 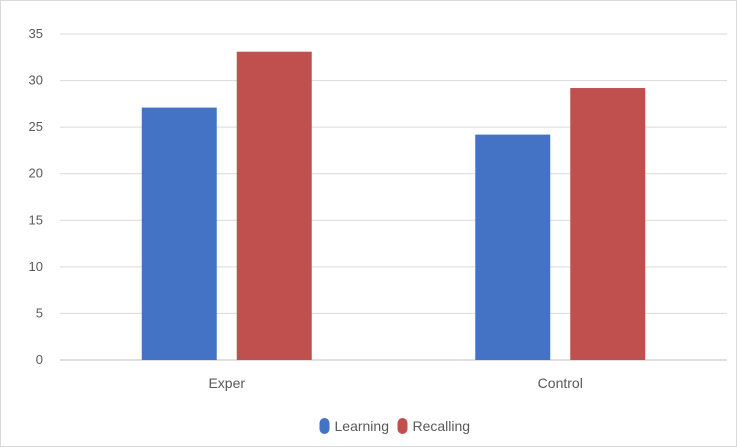 What do you see at coordinates (36, 173) in the screenshot?
I see `y-tick-label: 20` at bounding box center [36, 173].